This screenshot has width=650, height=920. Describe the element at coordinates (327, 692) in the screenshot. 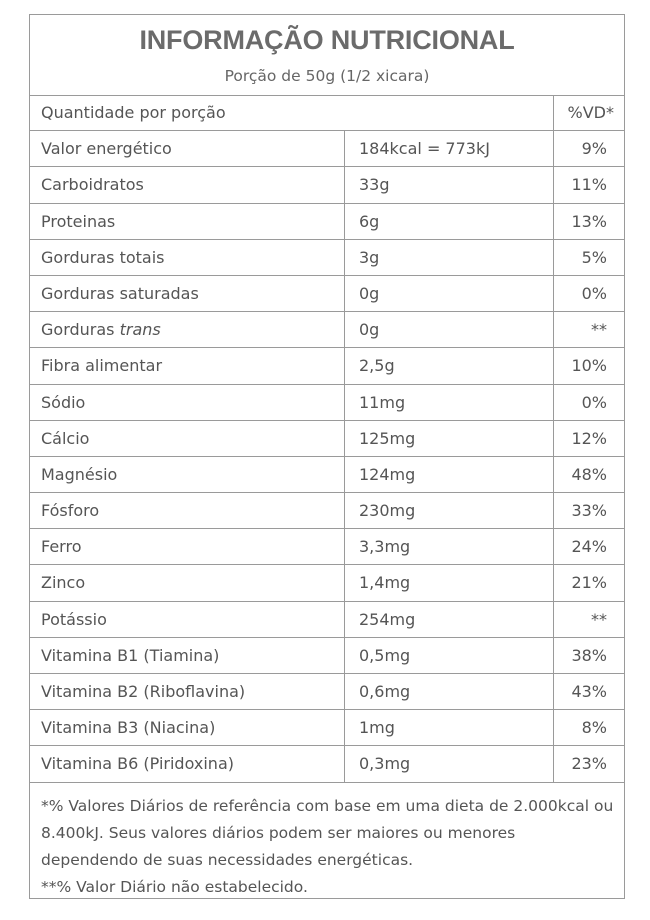

I see `table-row: Vitamina B2 (Riboflavina) 0,6mg 43%` at that location.